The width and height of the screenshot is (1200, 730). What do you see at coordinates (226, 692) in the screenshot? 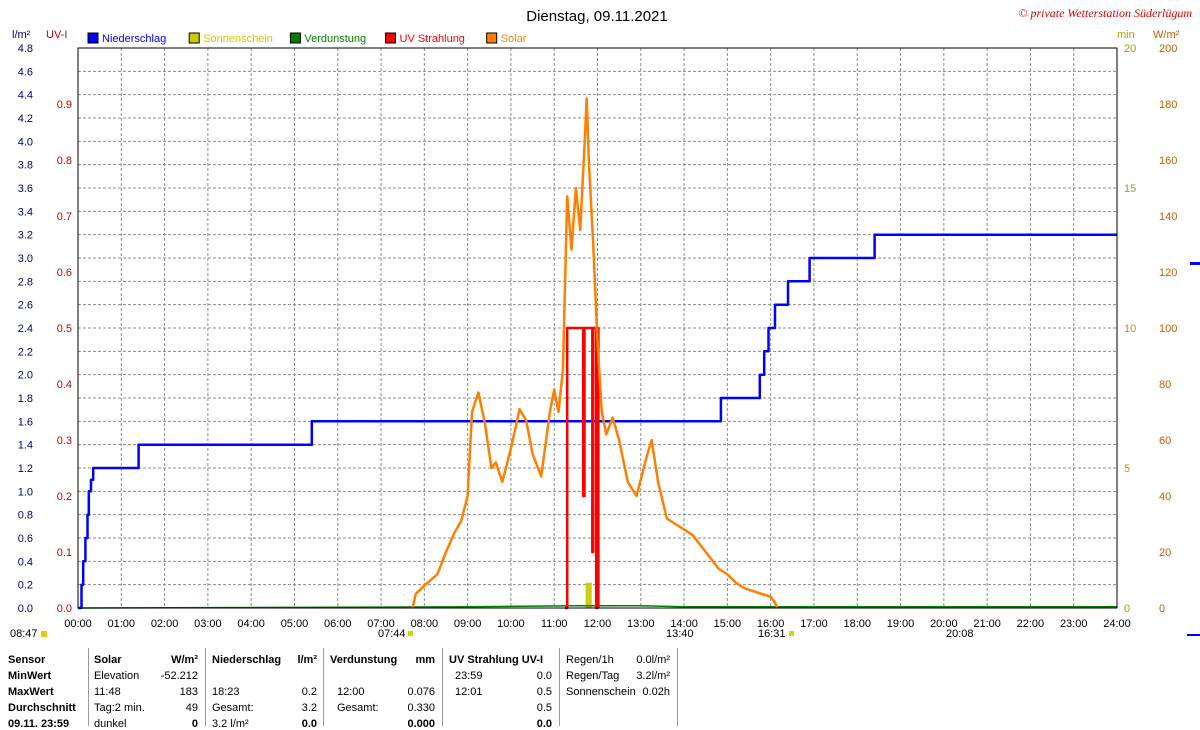
I see `stats-niederschlag-time: 18:23` at bounding box center [226, 692].